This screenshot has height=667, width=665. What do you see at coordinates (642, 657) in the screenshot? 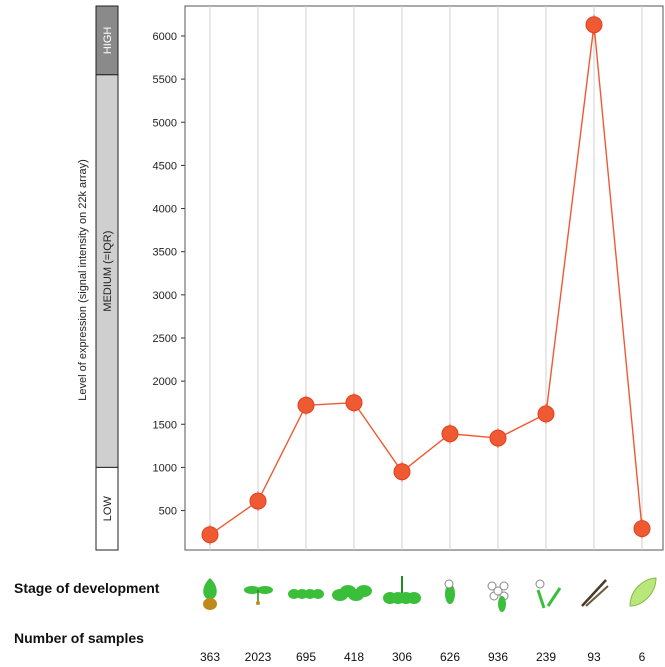
I see `sample-count: 6` at bounding box center [642, 657].